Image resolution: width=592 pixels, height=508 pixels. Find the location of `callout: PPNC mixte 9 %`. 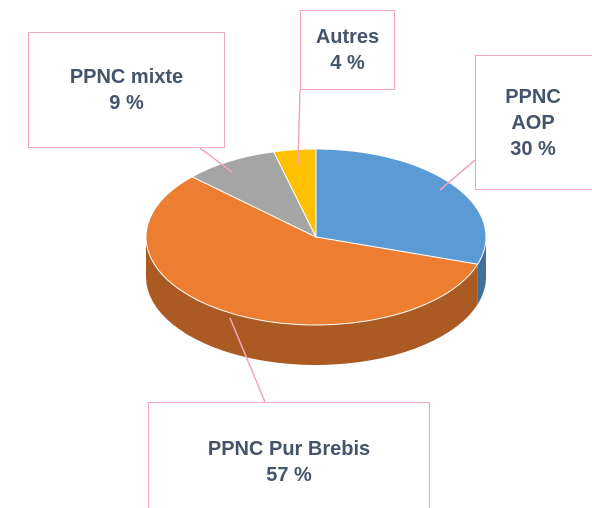

callout: PPNC mixte 9 % is located at coordinates (126, 90).